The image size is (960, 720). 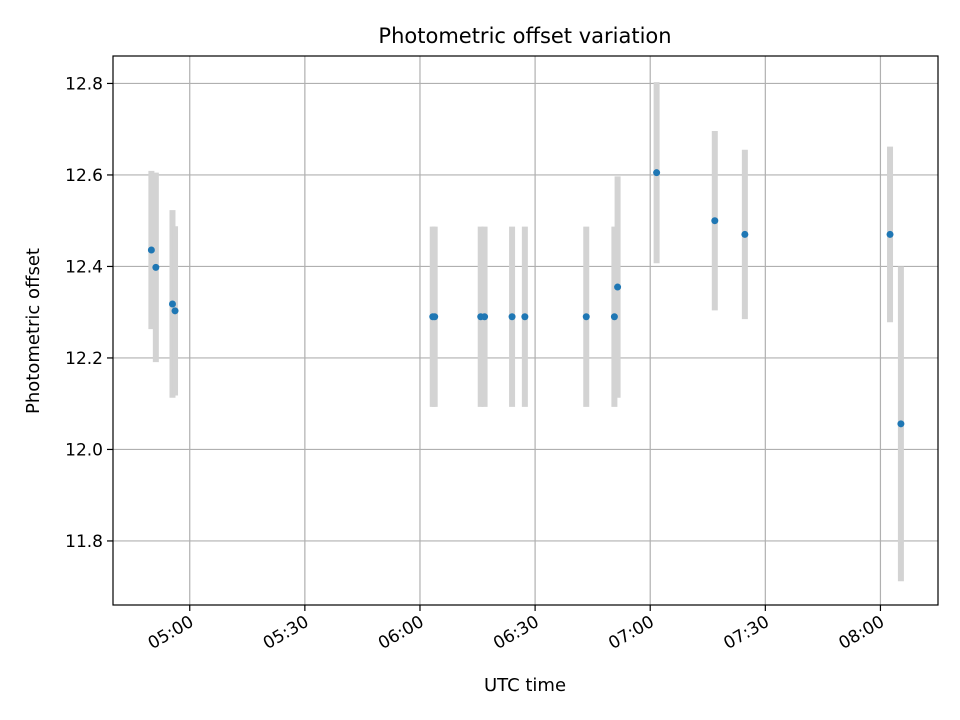 I want to click on y-tick-label: 12.4, so click(x=84, y=267).